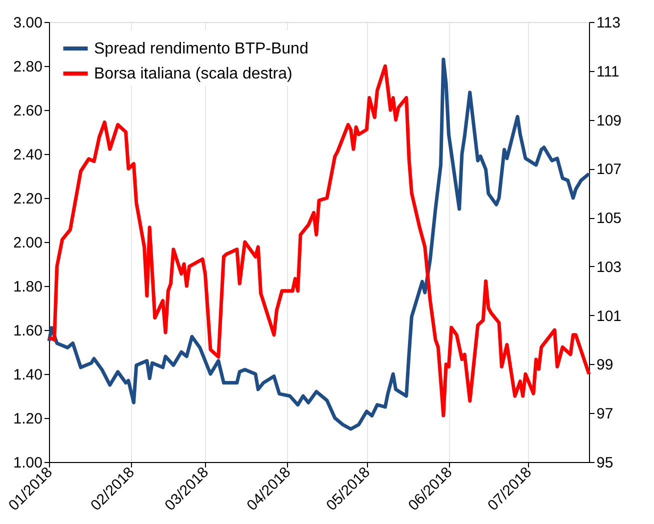 The height and width of the screenshot is (524, 654). I want to click on y-tick-label: 1.60, so click(27, 331).